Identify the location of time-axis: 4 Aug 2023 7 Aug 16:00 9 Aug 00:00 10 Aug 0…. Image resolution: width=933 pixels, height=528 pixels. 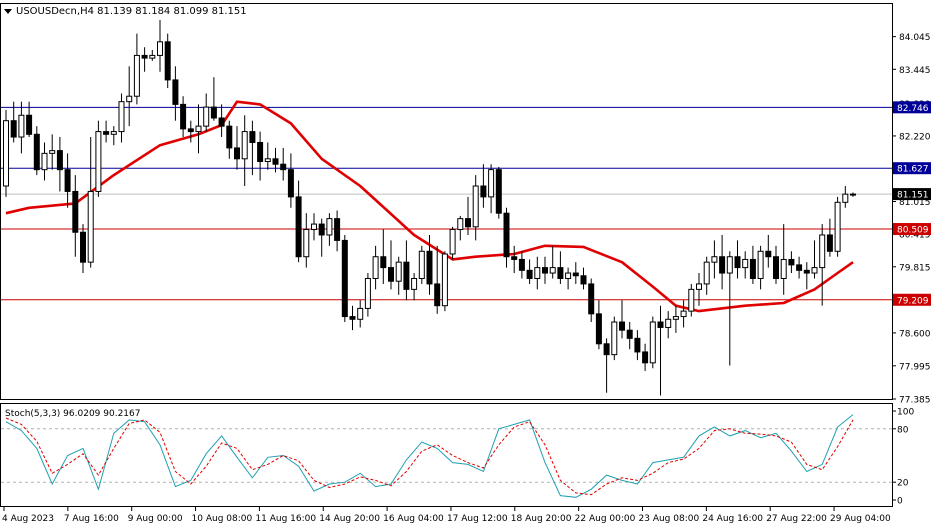
(446, 515).